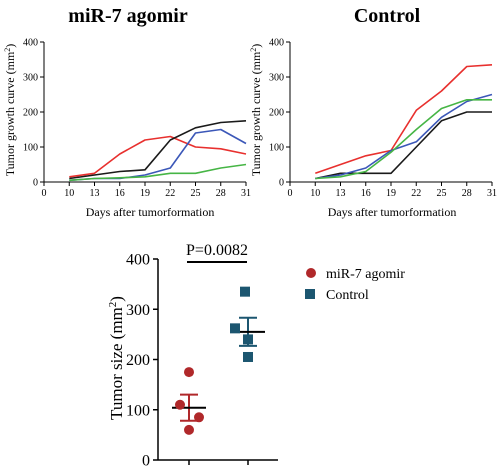 The height and width of the screenshot is (467, 500). Describe the element at coordinates (217, 250) in the screenshot. I see `p-value-annotation: P=0.0082` at that location.